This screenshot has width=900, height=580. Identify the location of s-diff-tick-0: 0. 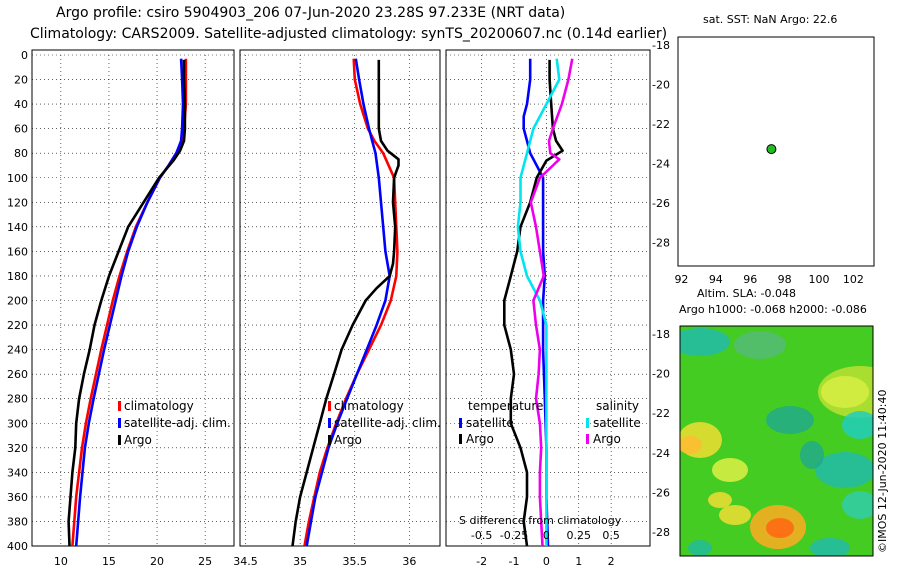
(546, 535).